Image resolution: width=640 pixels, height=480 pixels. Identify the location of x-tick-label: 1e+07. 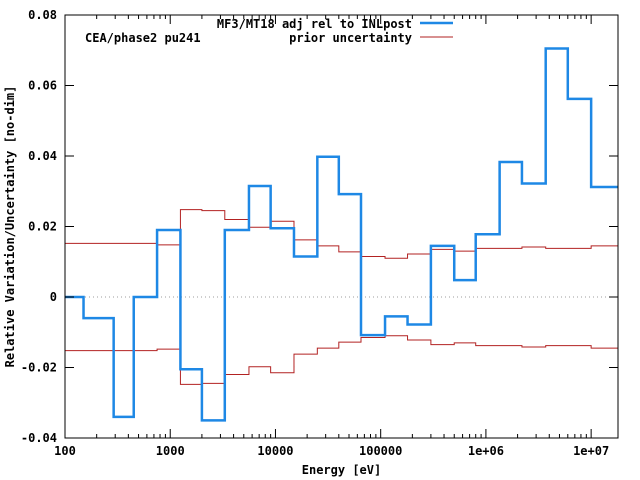
(591, 451).